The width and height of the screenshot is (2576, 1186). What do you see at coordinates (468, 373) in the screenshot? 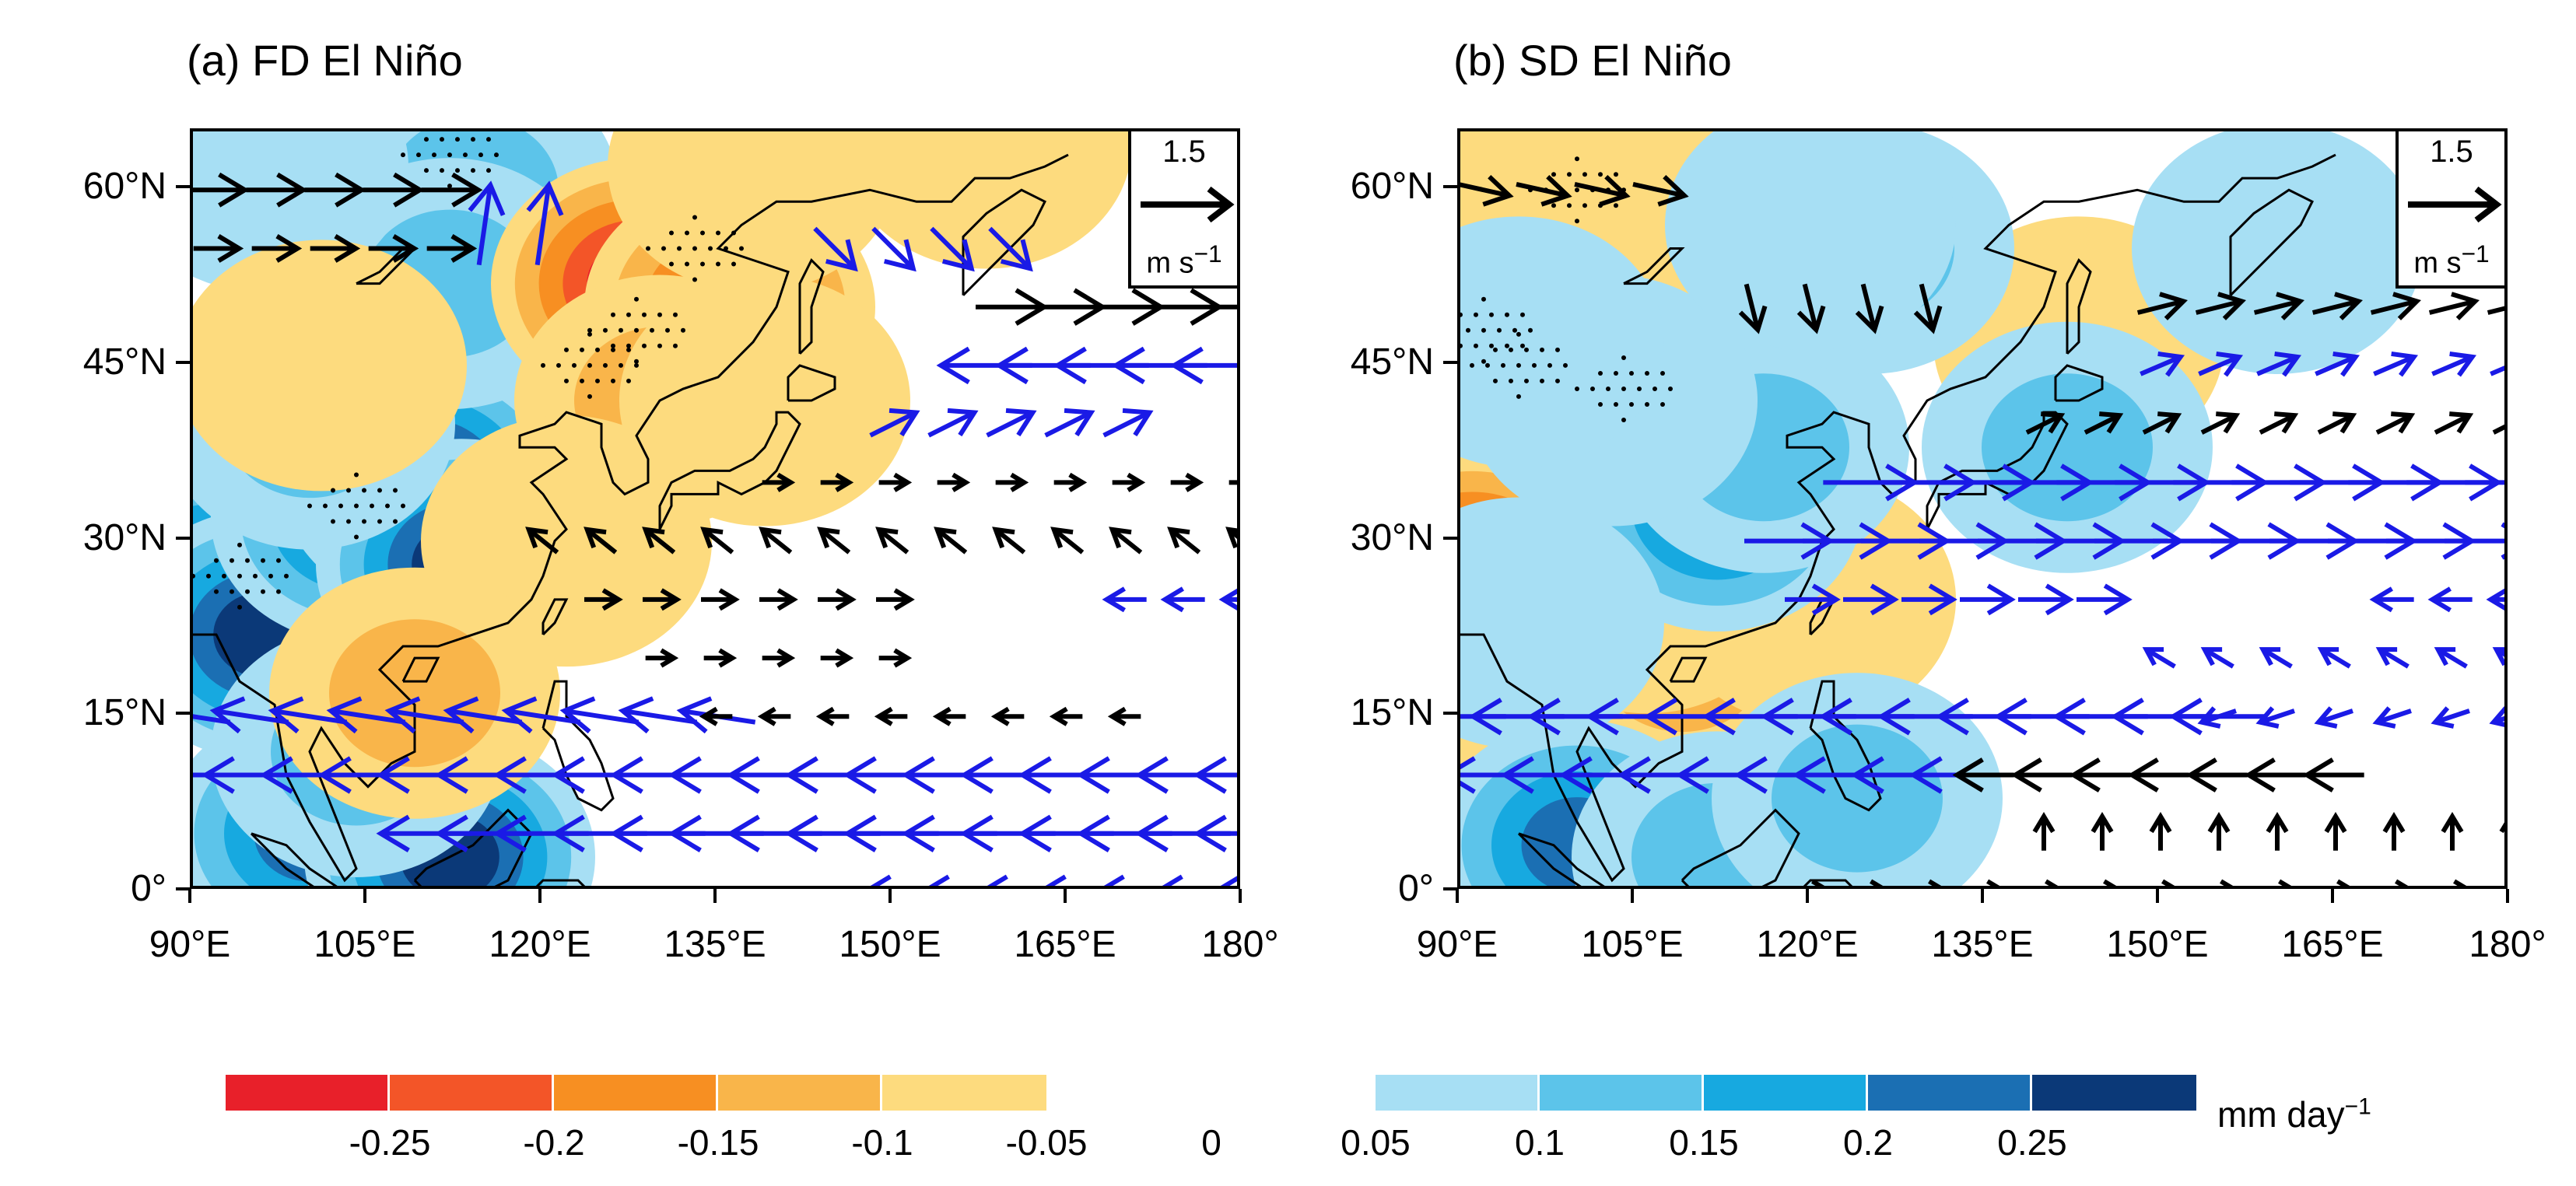
I see `significance-stipple` at bounding box center [468, 373].